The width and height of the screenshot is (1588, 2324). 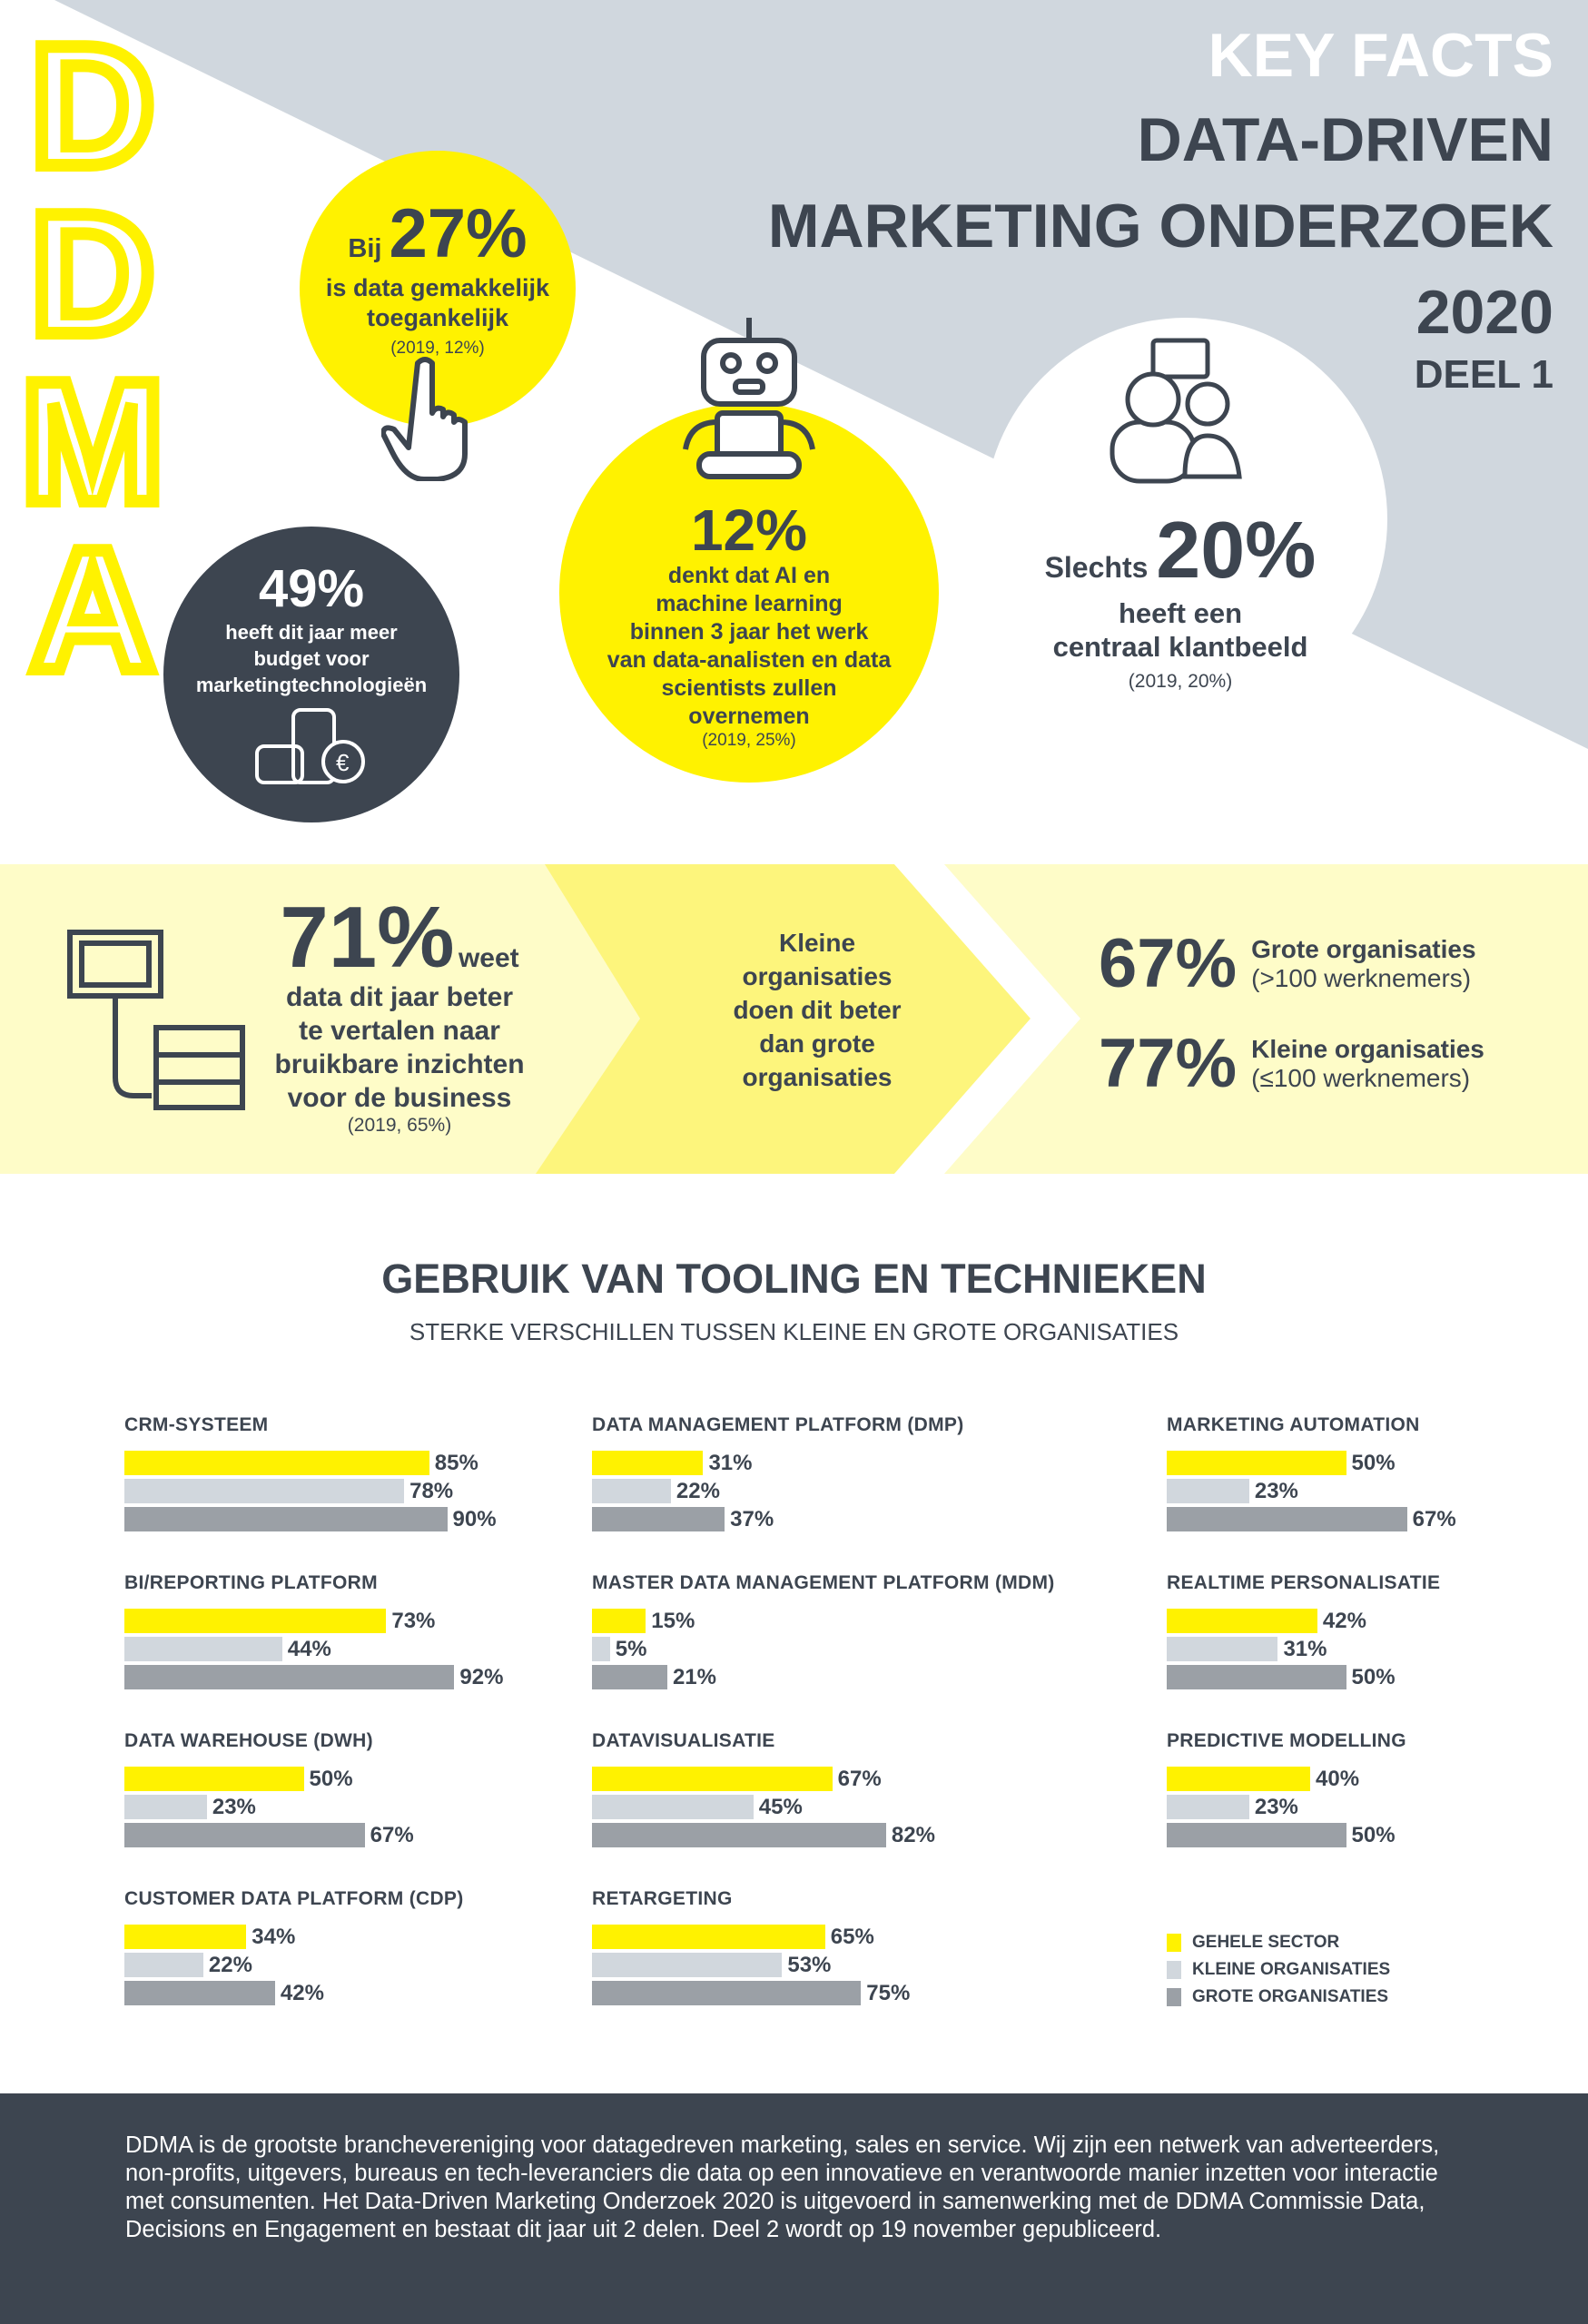 I want to click on prefix: Slechts, so click(x=1096, y=567).